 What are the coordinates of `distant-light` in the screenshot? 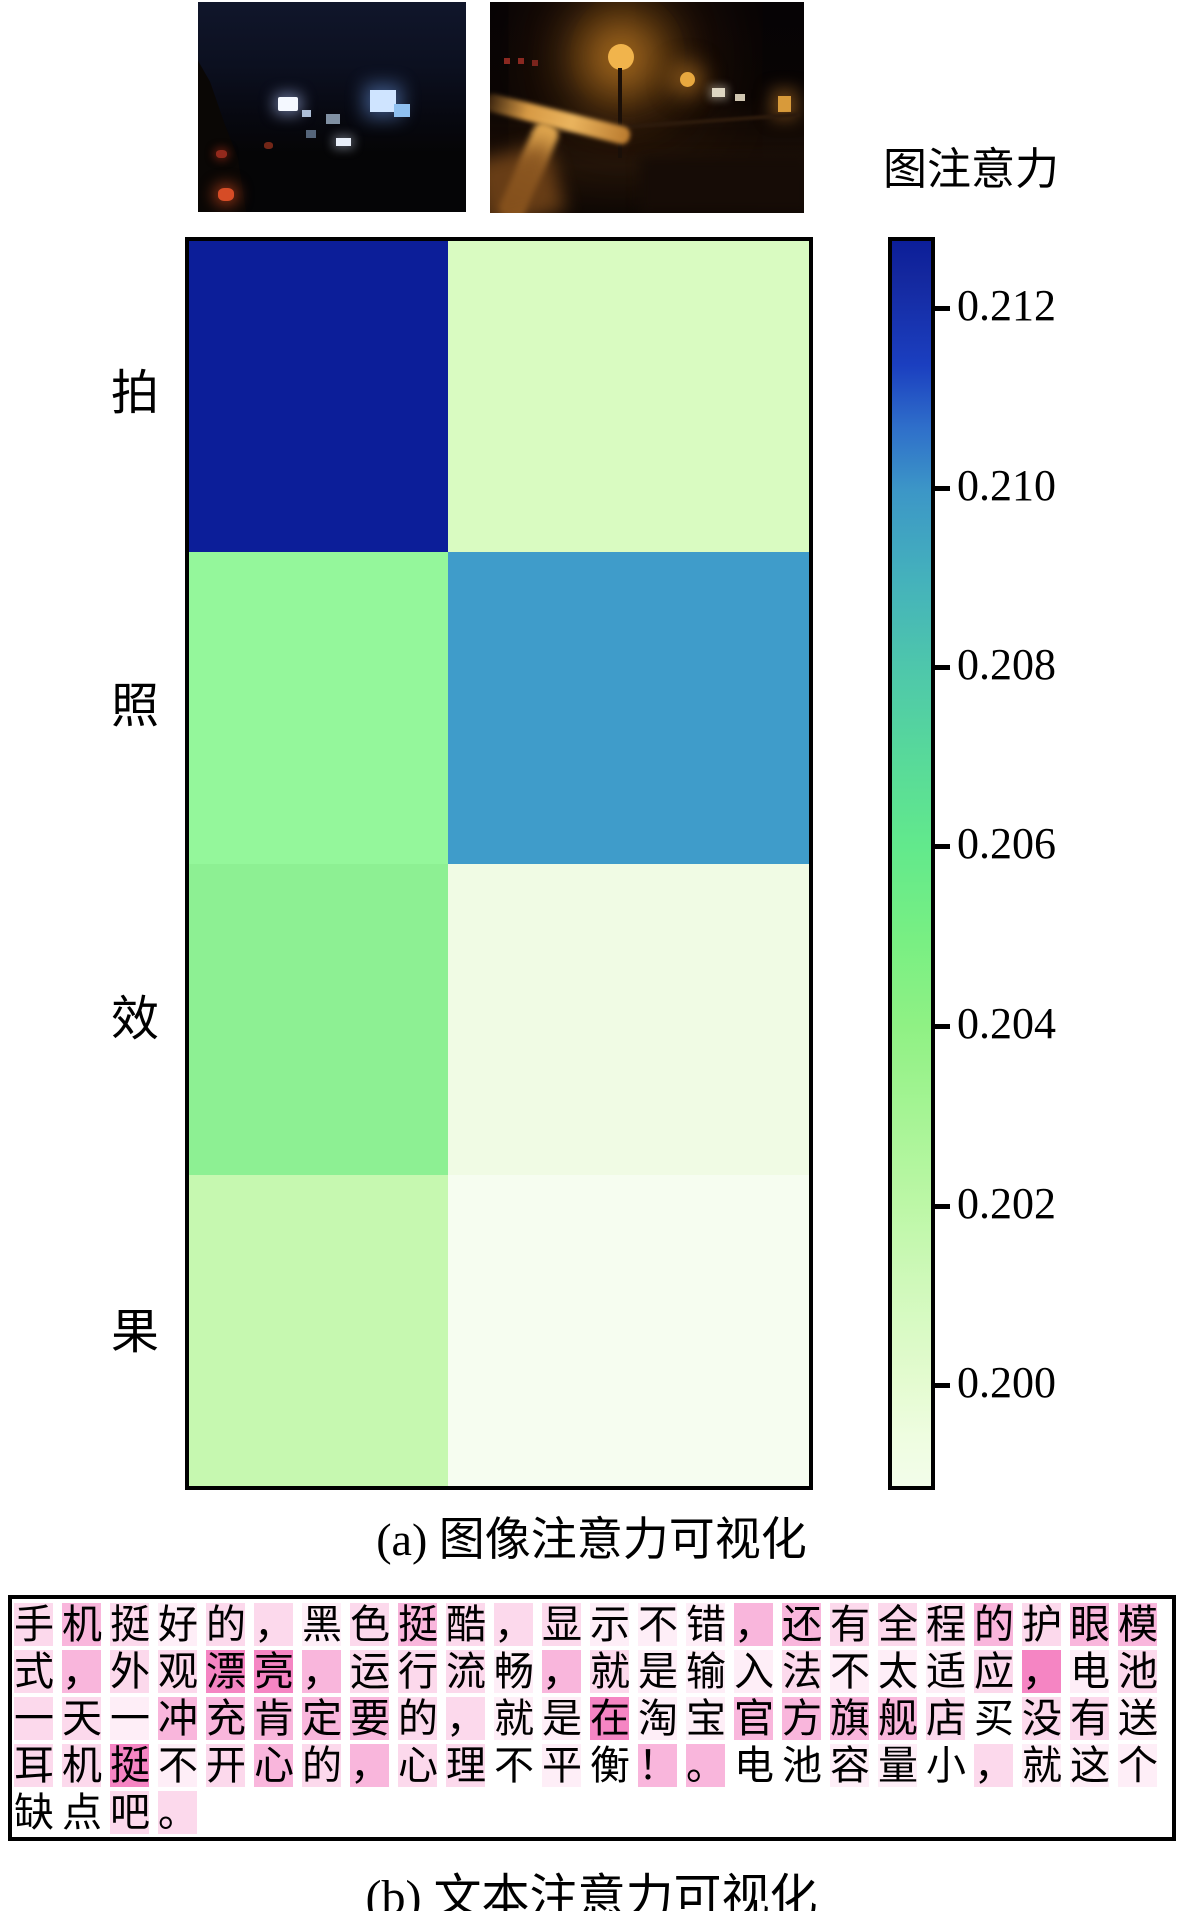 It's located at (718, 92).